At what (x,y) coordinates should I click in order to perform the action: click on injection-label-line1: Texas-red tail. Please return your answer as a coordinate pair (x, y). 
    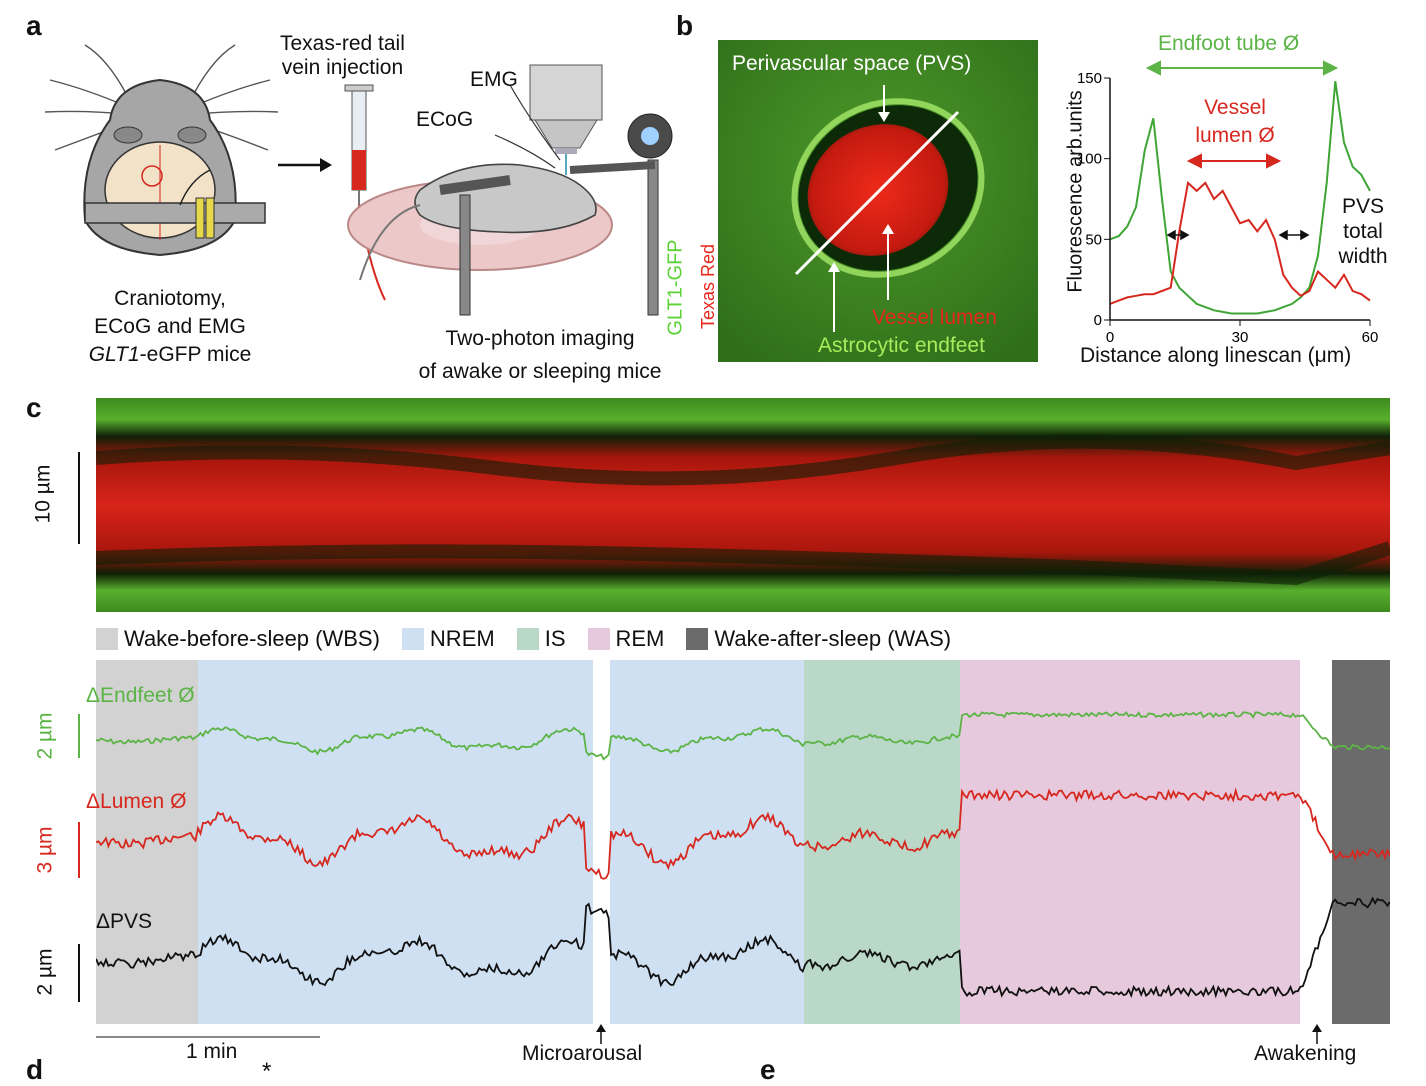
    Looking at the image, I should click on (342, 43).